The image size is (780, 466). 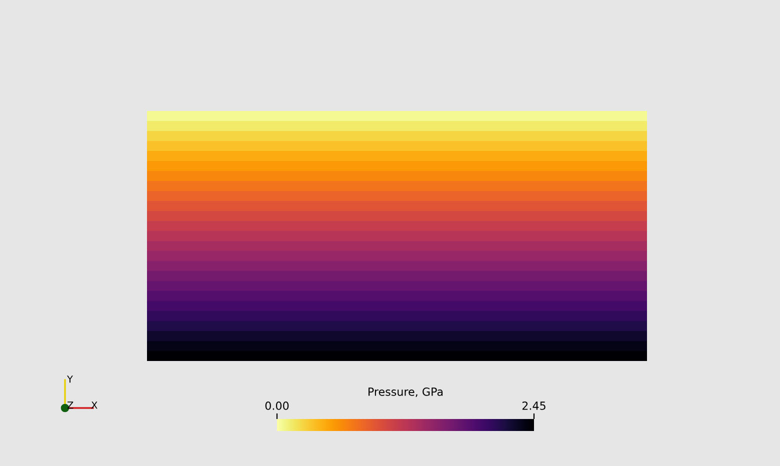 I want to click on text: Y, so click(x=69, y=379).